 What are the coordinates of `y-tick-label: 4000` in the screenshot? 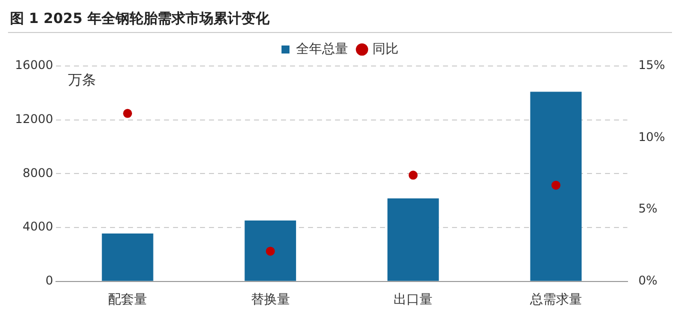 It's located at (38, 227).